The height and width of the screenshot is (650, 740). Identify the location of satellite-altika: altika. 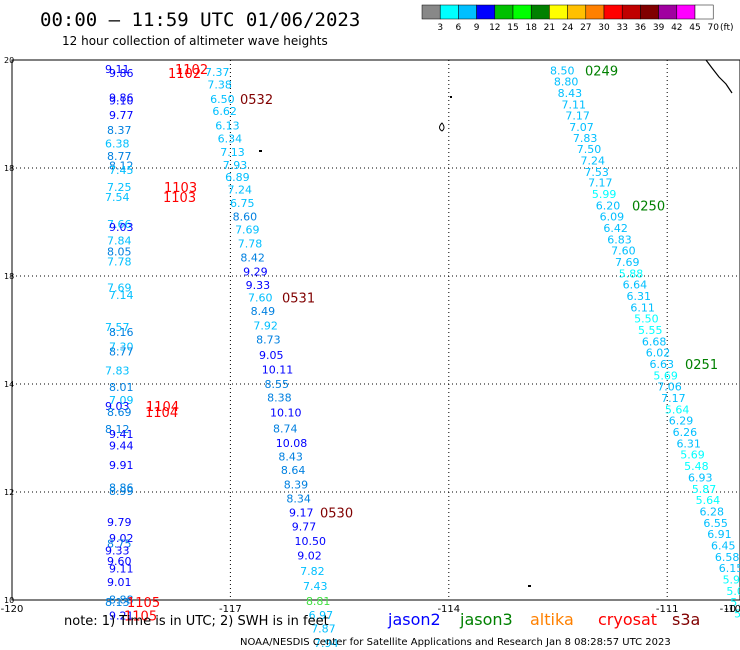
(552, 619).